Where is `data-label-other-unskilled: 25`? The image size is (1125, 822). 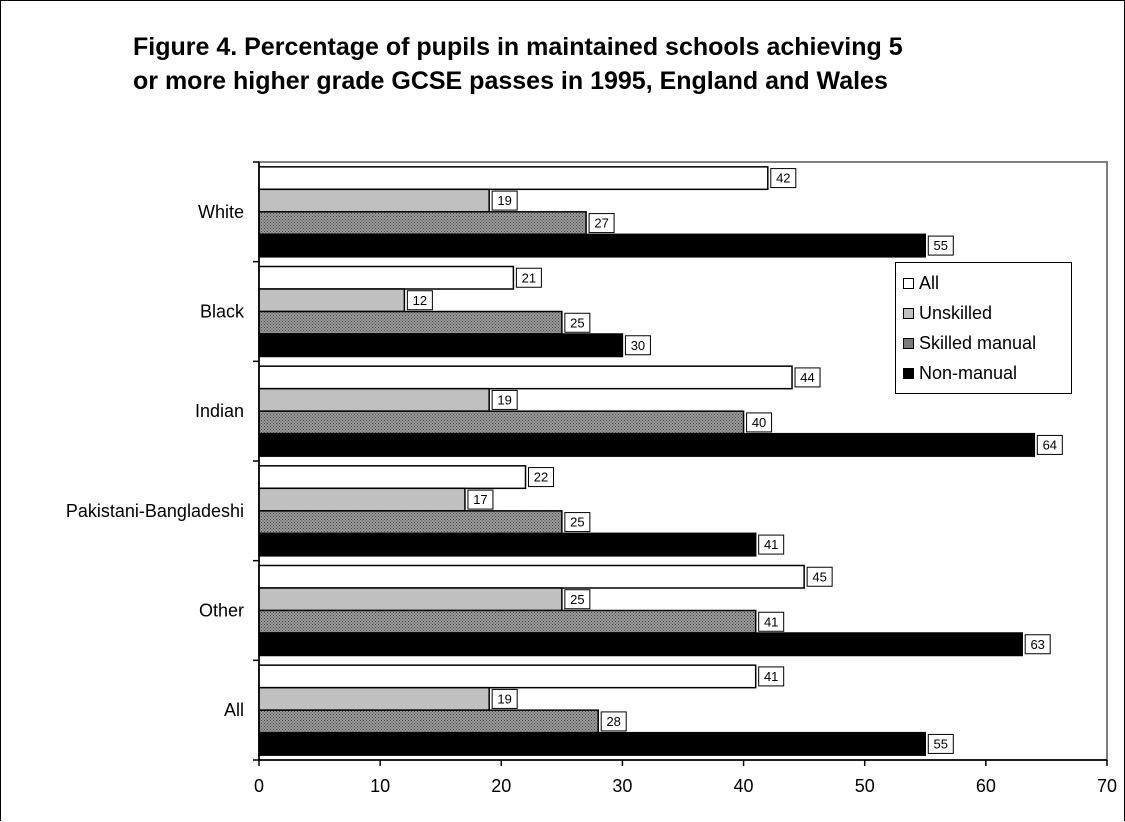
data-label-other-unskilled: 25 is located at coordinates (577, 599).